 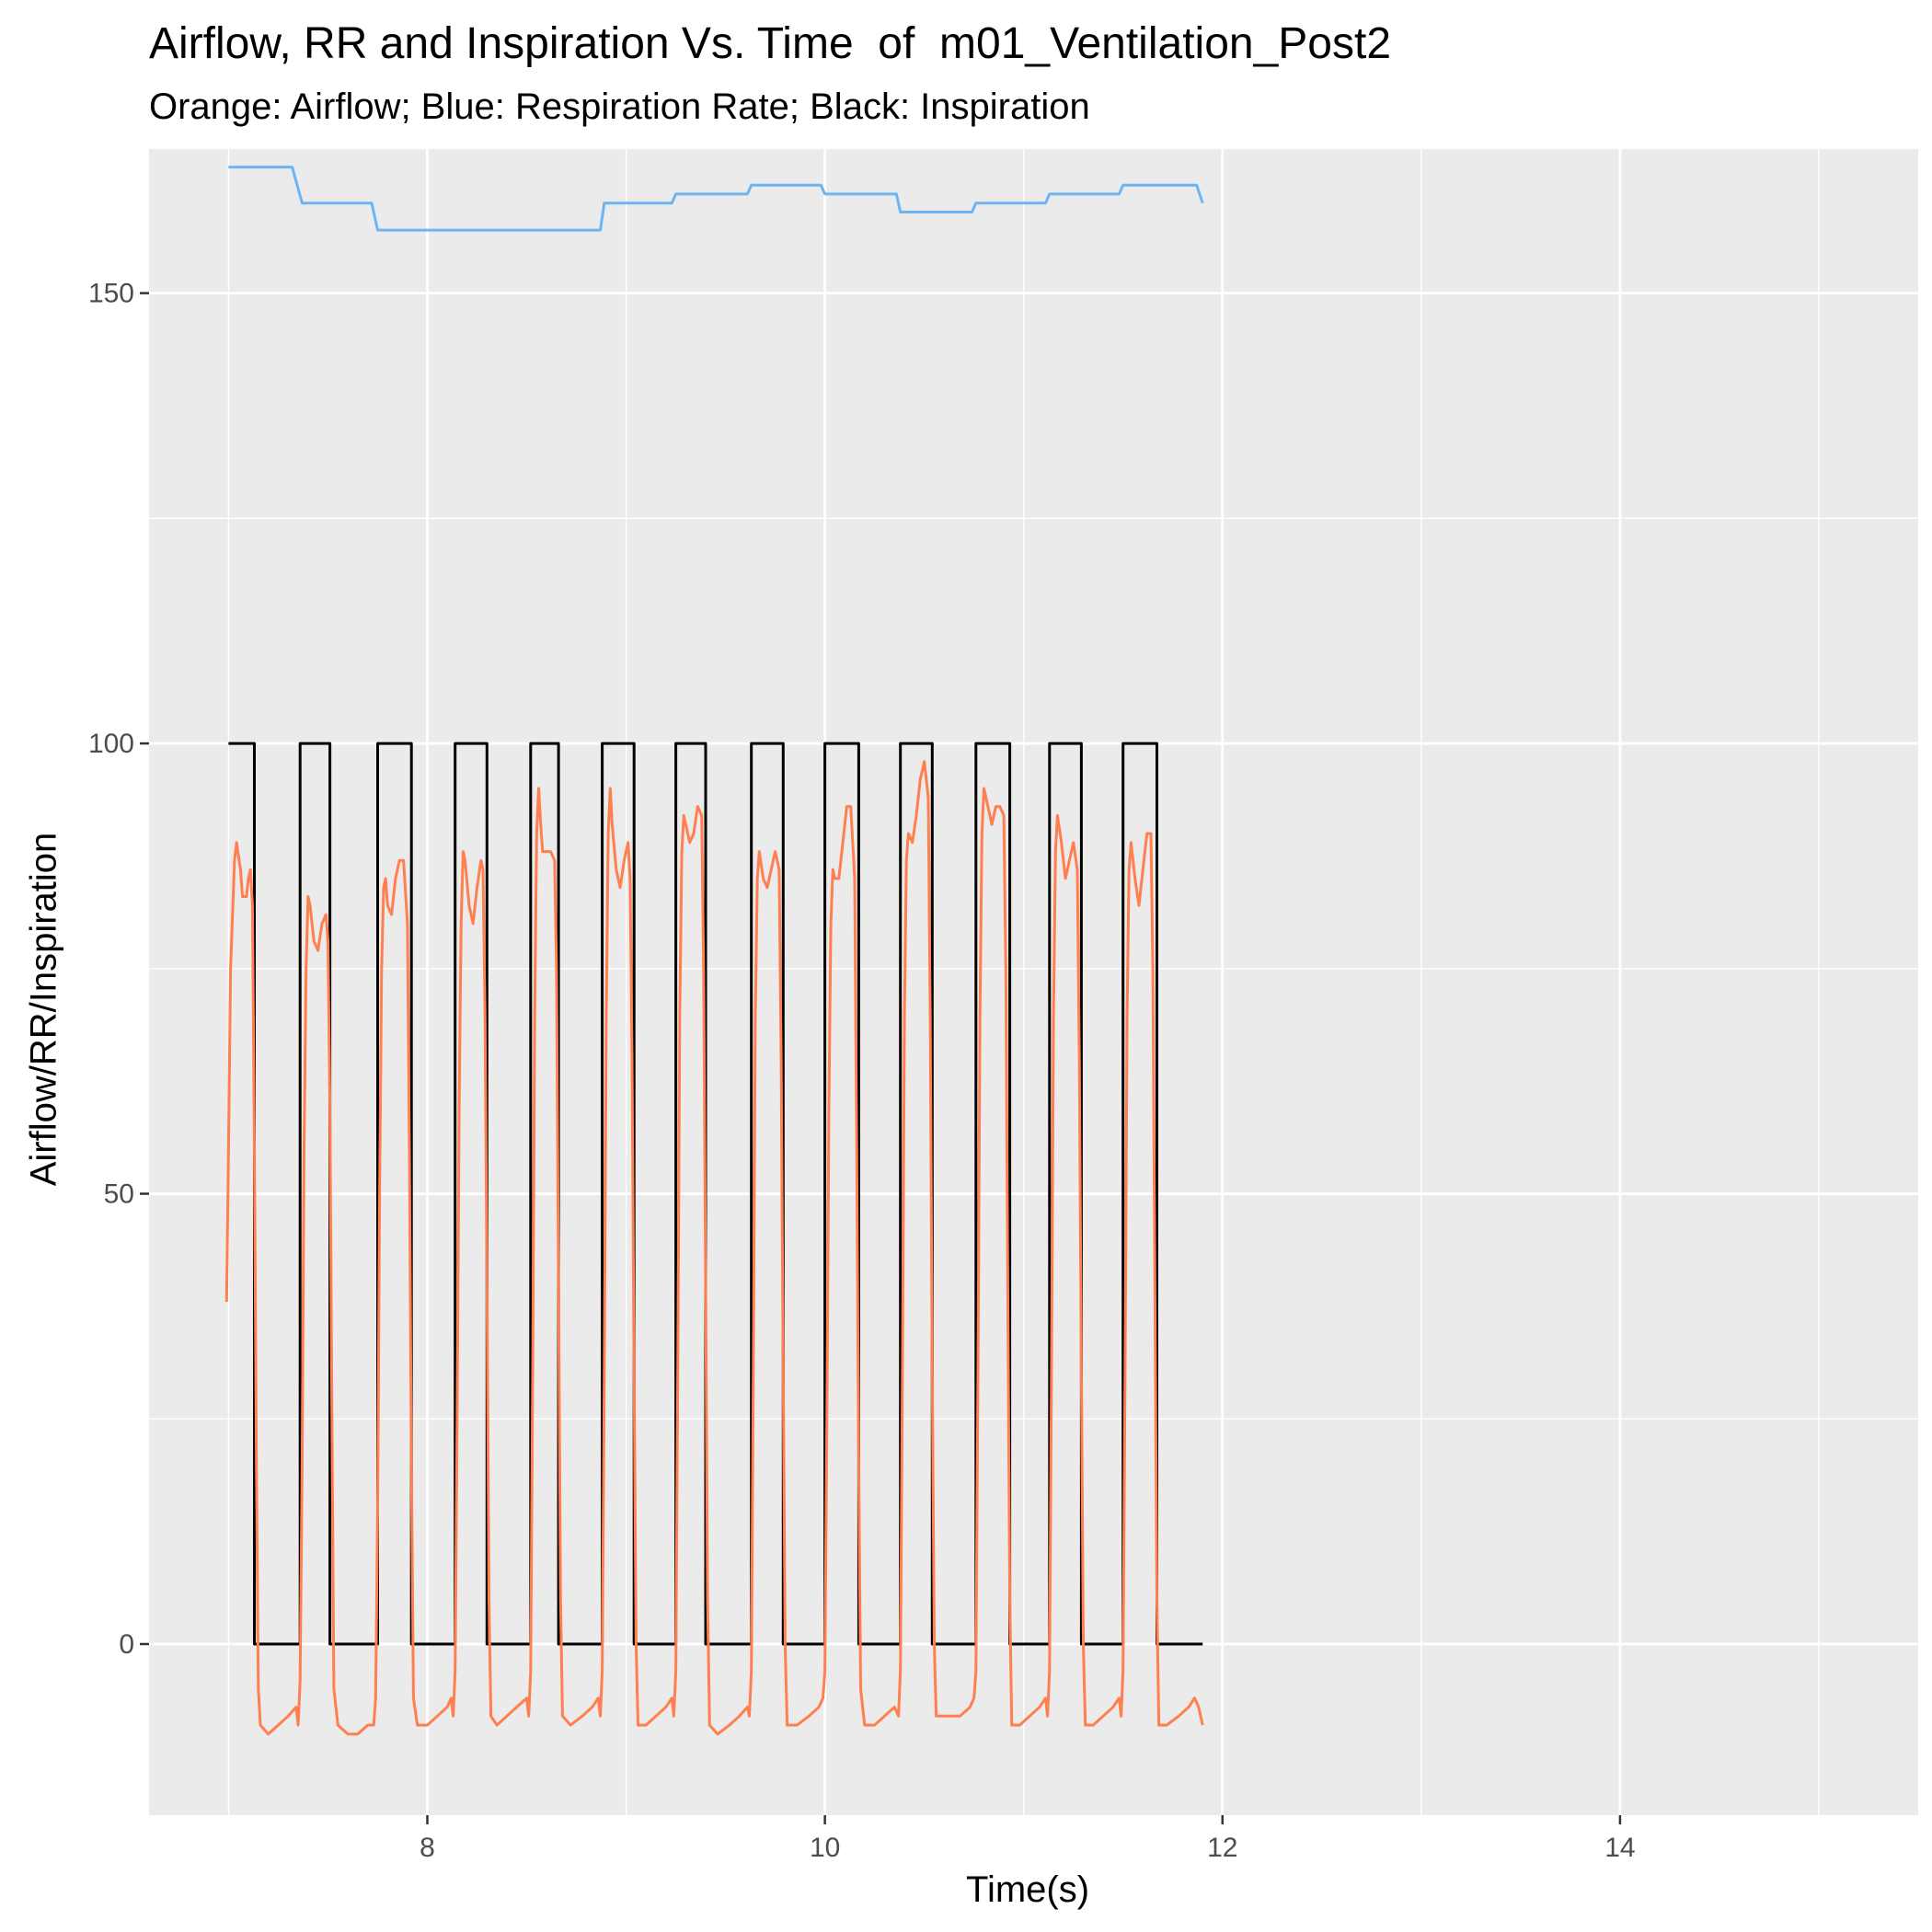 I want to click on y-tick-label: 100, so click(x=111, y=744).